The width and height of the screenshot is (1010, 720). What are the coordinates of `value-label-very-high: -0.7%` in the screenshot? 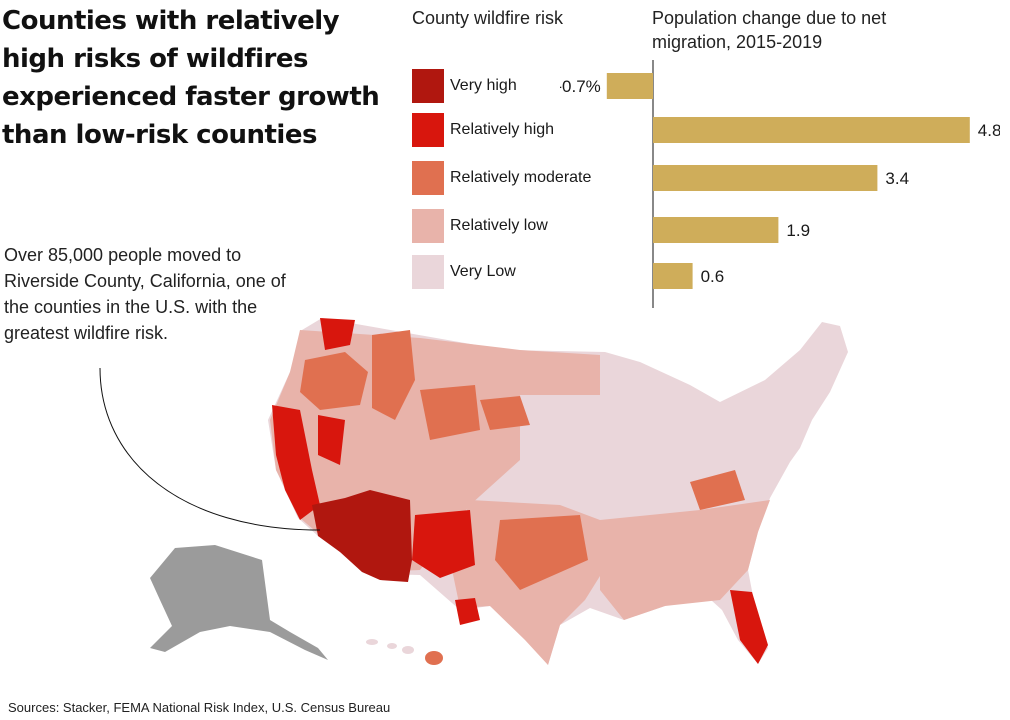 It's located at (580, 86).